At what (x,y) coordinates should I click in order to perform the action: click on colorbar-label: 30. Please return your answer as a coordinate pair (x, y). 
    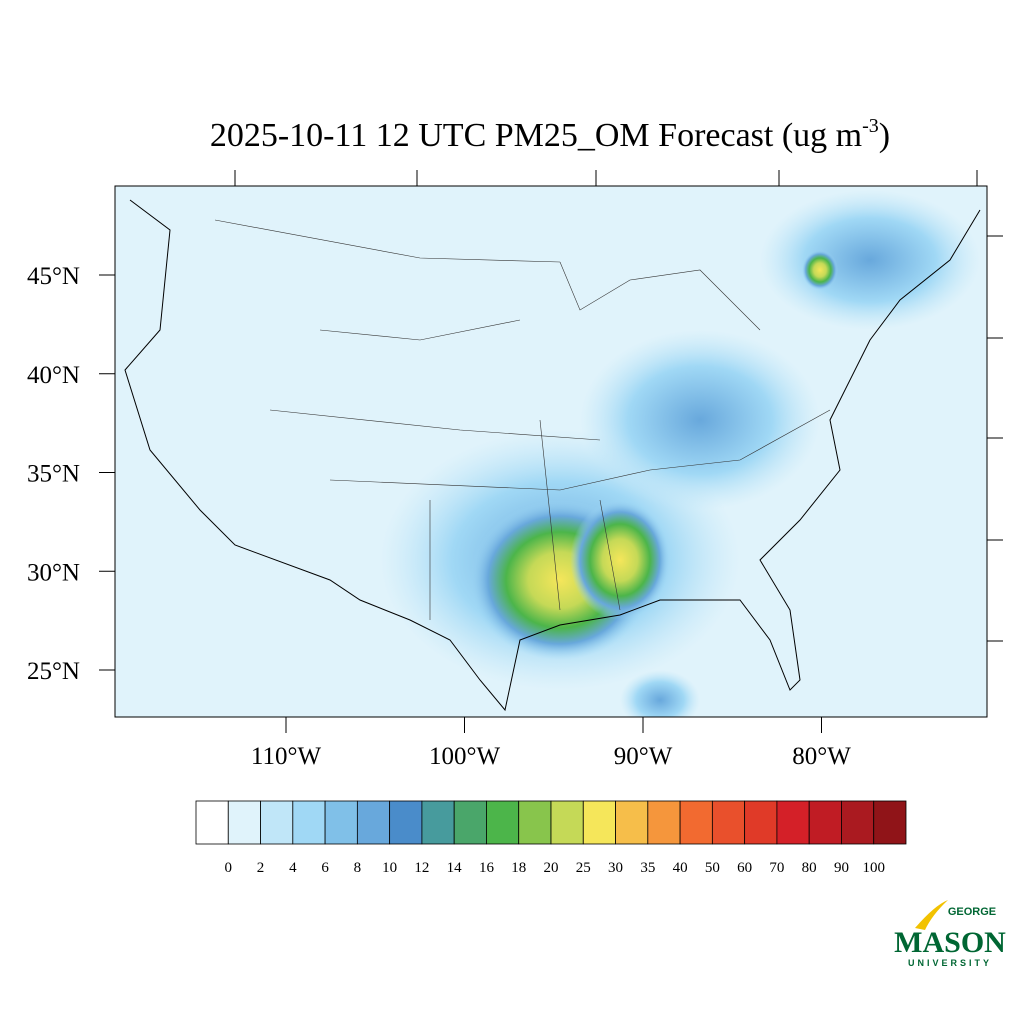
    Looking at the image, I should click on (615, 868).